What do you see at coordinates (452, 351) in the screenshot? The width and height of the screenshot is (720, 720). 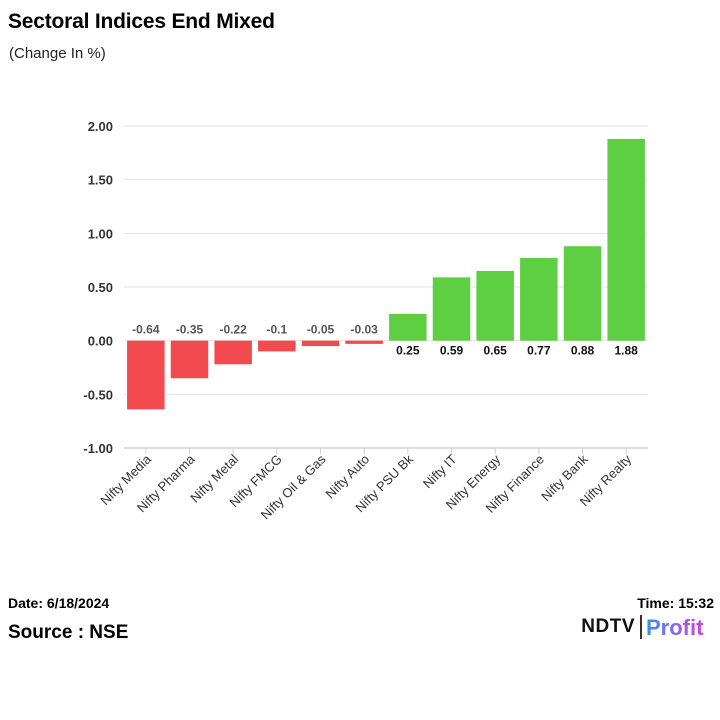 I see `data-label: 0.59` at bounding box center [452, 351].